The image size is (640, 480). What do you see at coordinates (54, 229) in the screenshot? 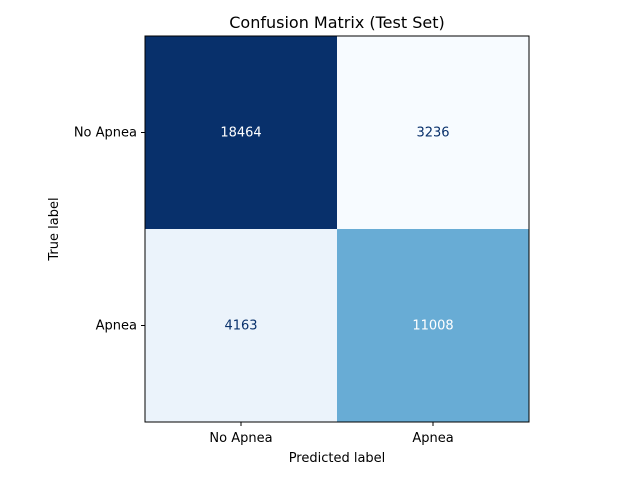
I see `y-axis-label: True label` at bounding box center [54, 229].